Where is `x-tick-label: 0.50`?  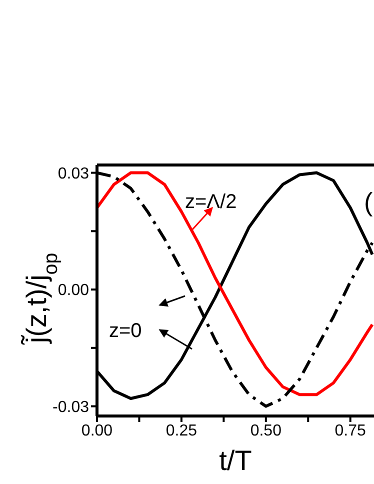
x-tick-label: 0.50 is located at coordinates (266, 431).